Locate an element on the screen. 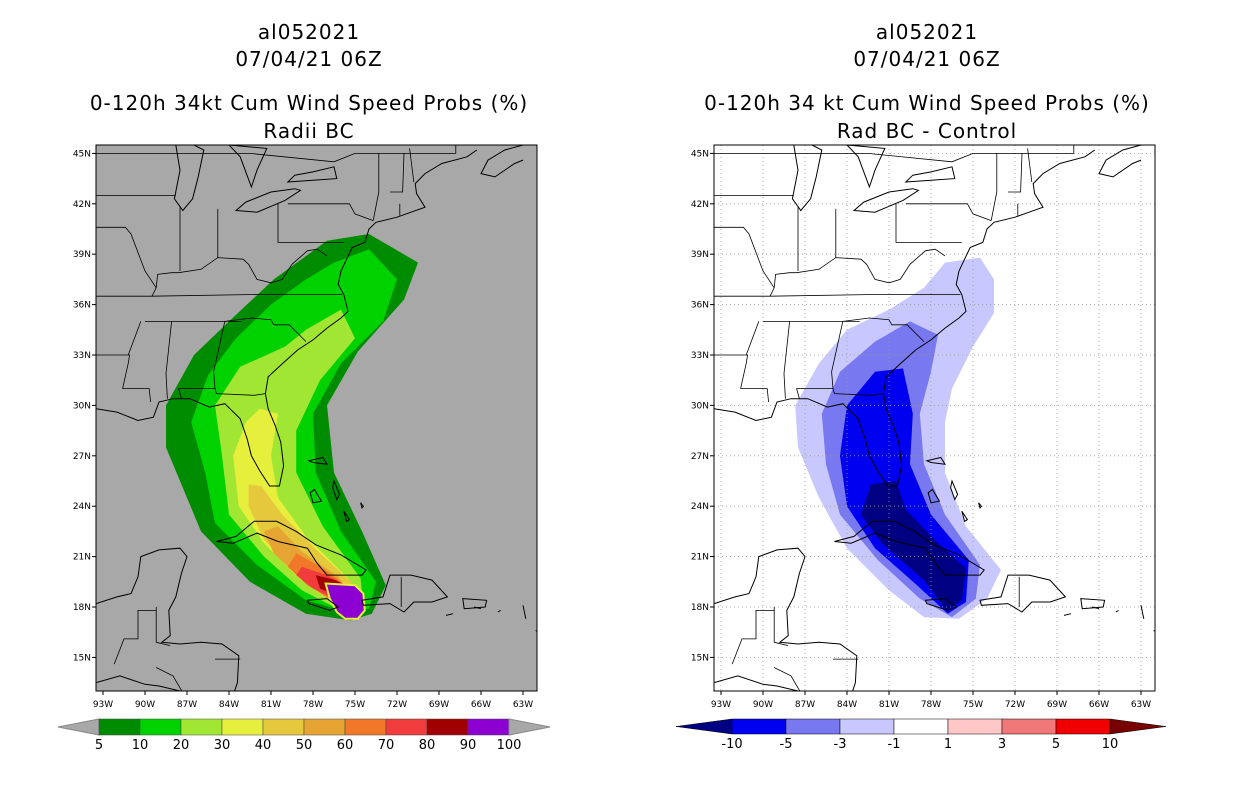 This screenshot has width=1236, height=800. x-tick-label: 75W is located at coordinates (355, 705).